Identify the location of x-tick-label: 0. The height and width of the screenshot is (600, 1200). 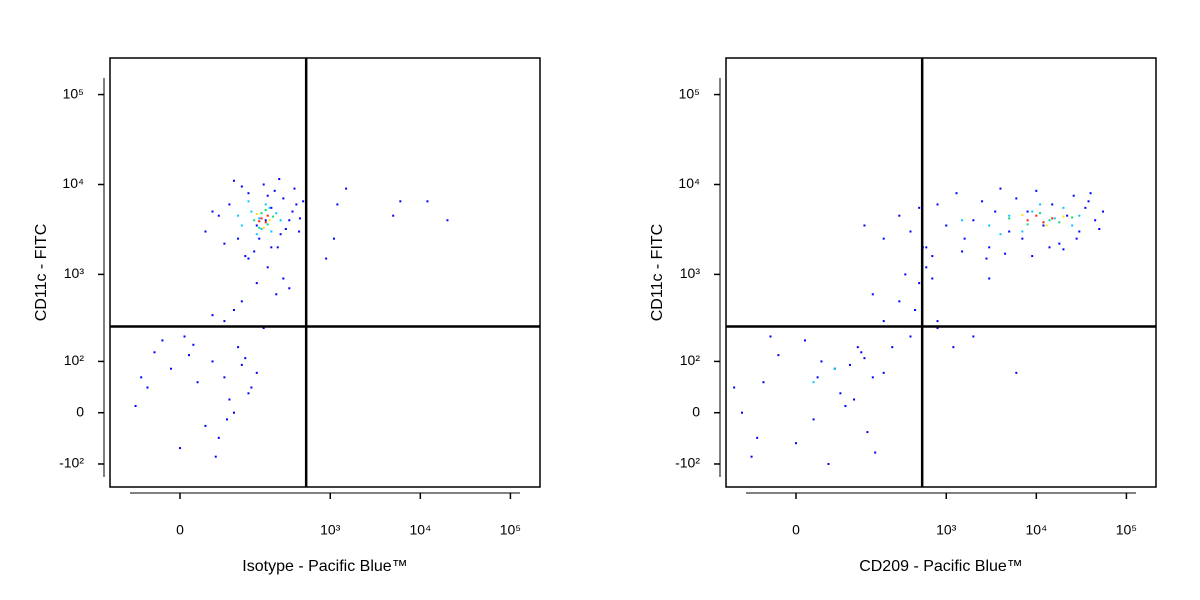
(180, 530).